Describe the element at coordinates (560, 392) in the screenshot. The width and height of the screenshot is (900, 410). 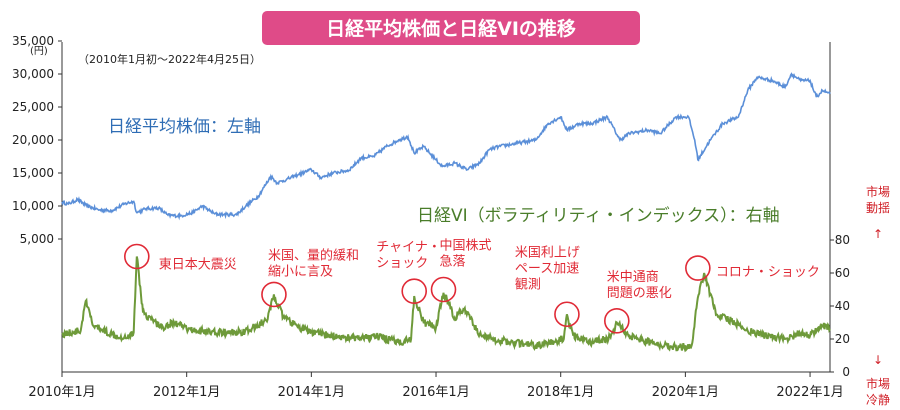
I see `x-tick-label: 2018年1月` at that location.